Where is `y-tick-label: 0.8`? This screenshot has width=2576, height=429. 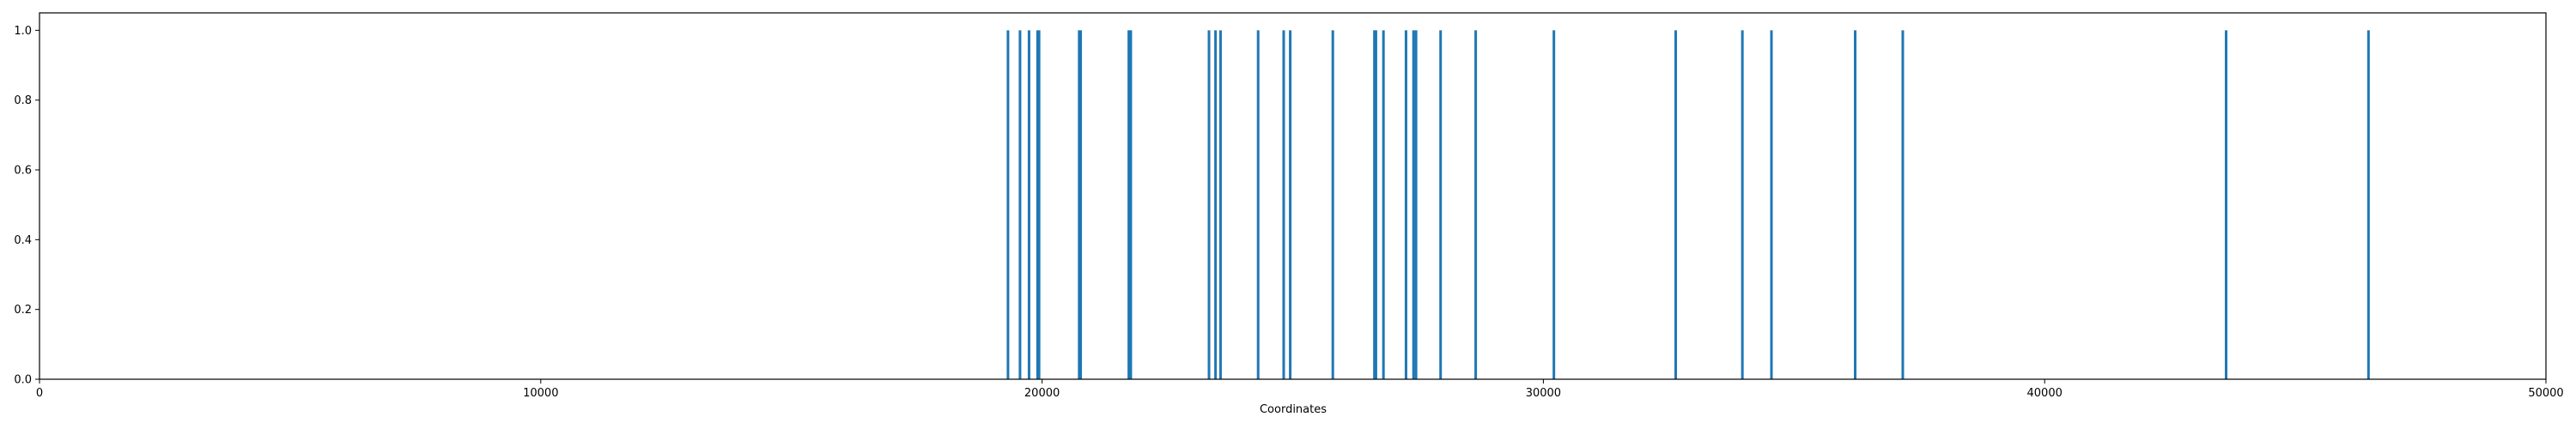
y-tick-label: 0.8 is located at coordinates (23, 100).